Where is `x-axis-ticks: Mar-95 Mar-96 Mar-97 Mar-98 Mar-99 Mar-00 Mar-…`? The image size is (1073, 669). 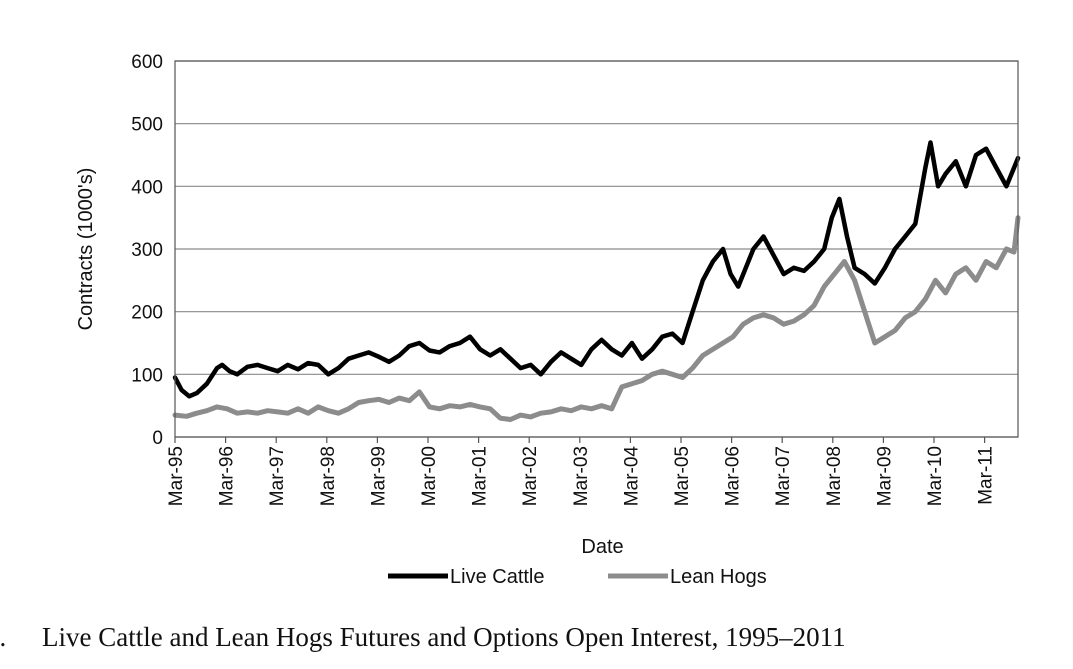
x-axis-ticks: Mar-95 Mar-96 Mar-97 Mar-98 Mar-99 Mar-00 Mar-… is located at coordinates (581, 471).